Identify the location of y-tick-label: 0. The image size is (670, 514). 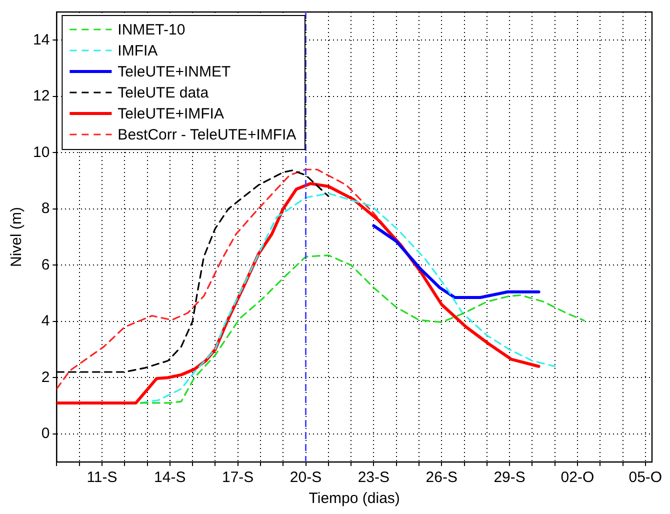
(45, 433).